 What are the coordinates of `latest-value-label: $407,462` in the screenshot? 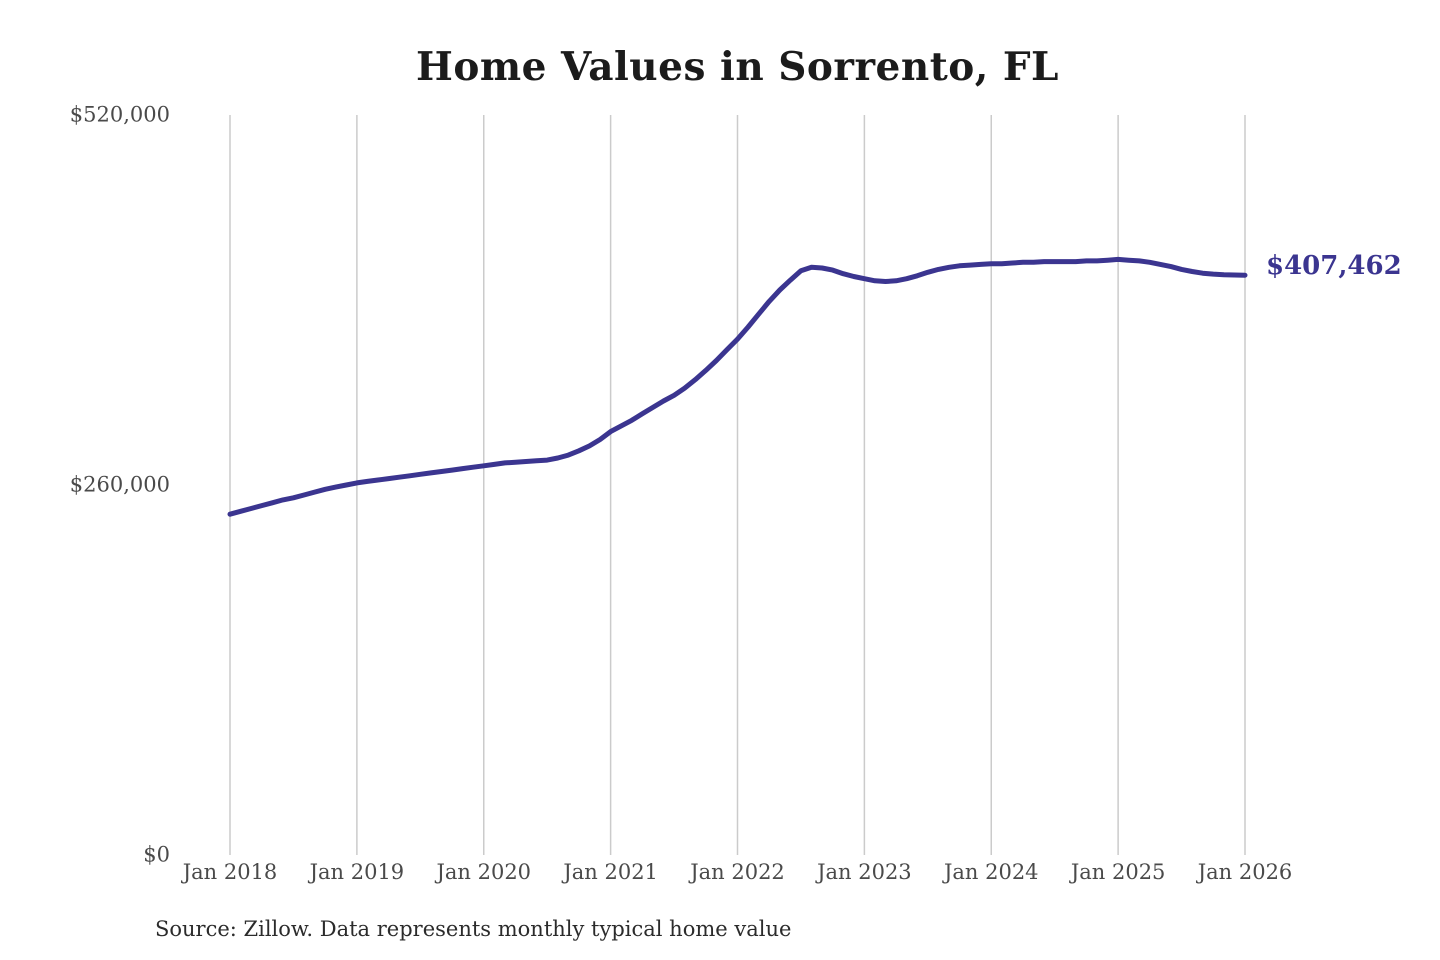 It's located at (1334, 266).